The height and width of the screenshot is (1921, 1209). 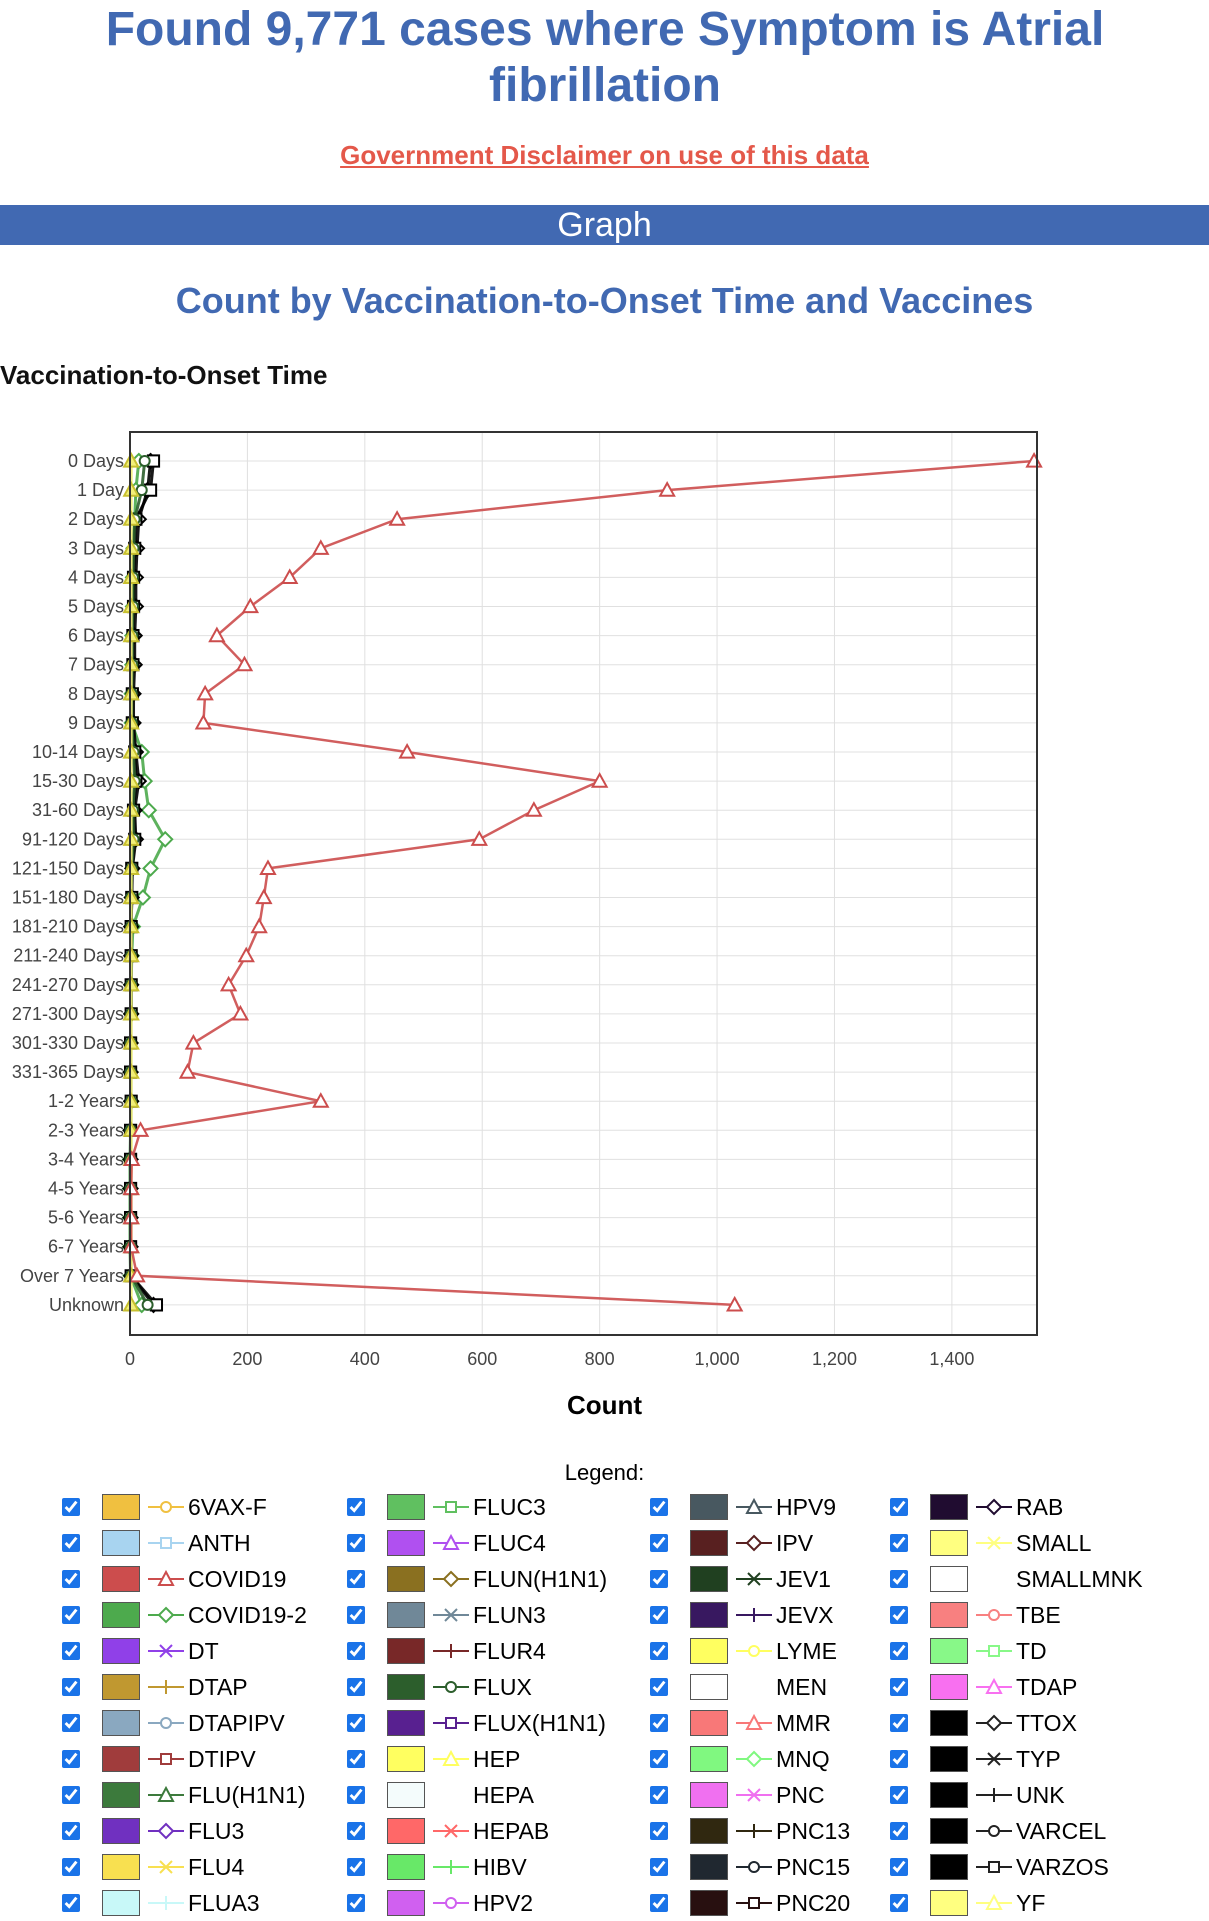 I want to click on legend-item: MMR, so click(x=740, y=1723).